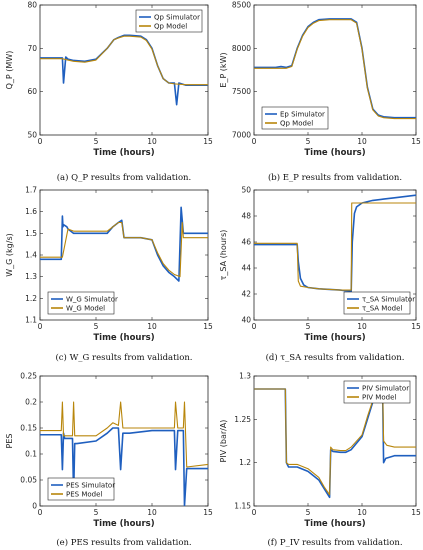 The width and height of the screenshot is (423, 550). I want to click on y-tick-label: 8500, so click(241, 5).